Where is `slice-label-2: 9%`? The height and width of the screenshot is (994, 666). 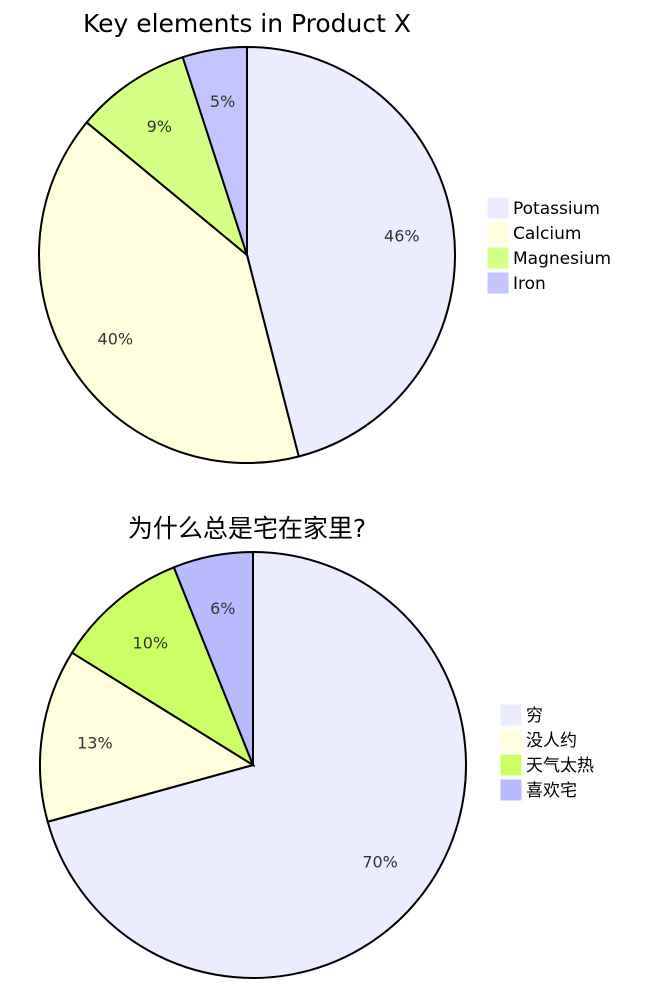
slice-label-2: 9% is located at coordinates (159, 126).